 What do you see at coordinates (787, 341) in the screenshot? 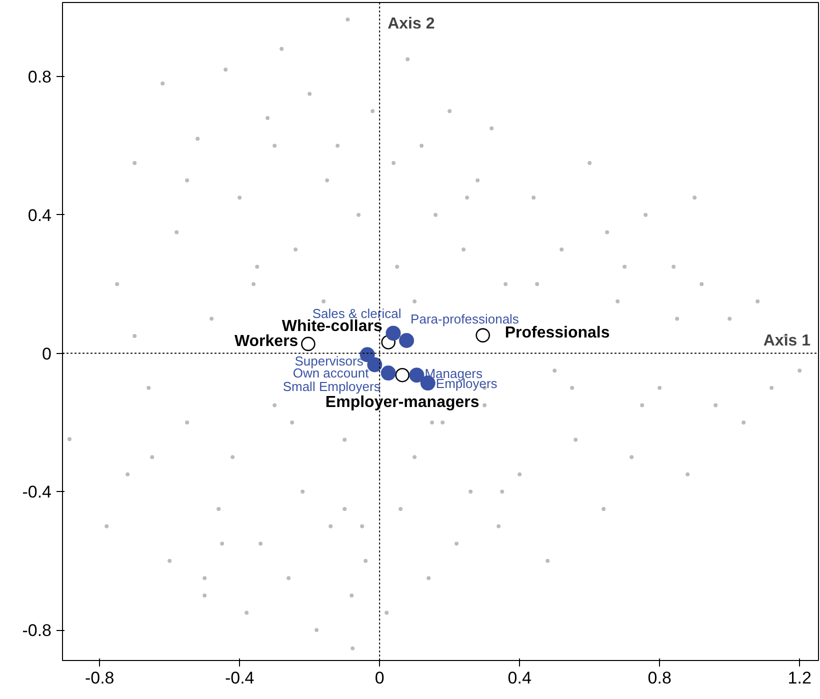
I see `ref-line-label: Axis 1` at bounding box center [787, 341].